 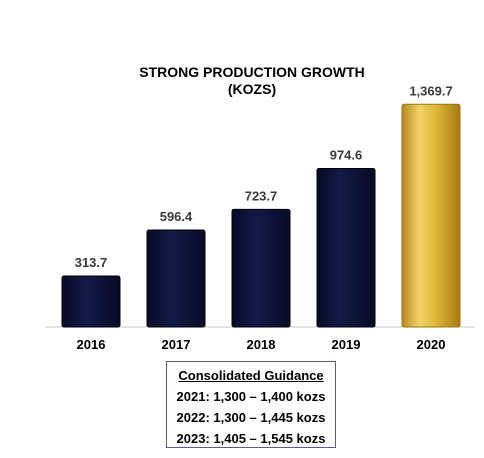 I want to click on category-label-2020: 2020, so click(x=431, y=344).